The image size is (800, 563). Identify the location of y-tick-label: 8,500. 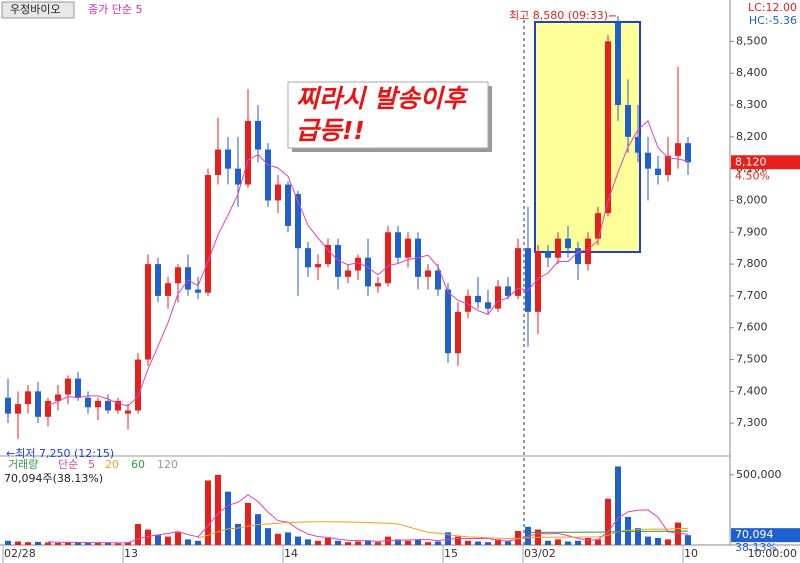
(752, 40).